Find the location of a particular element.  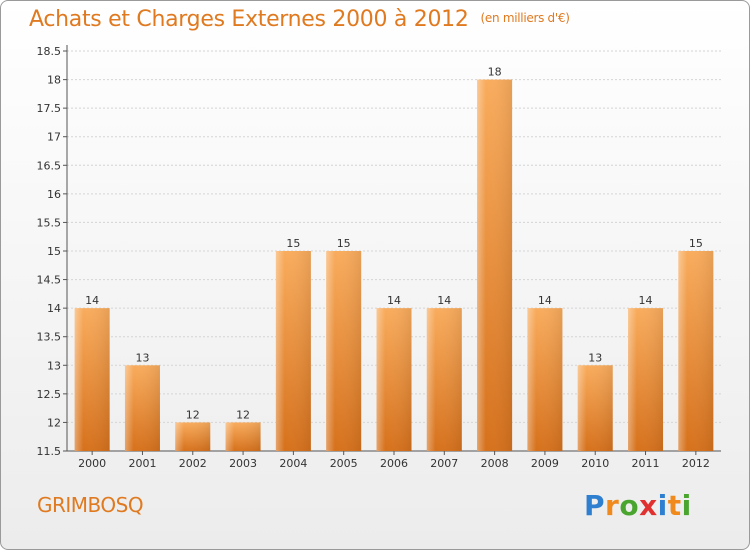

brand-letter: t is located at coordinates (674, 505).